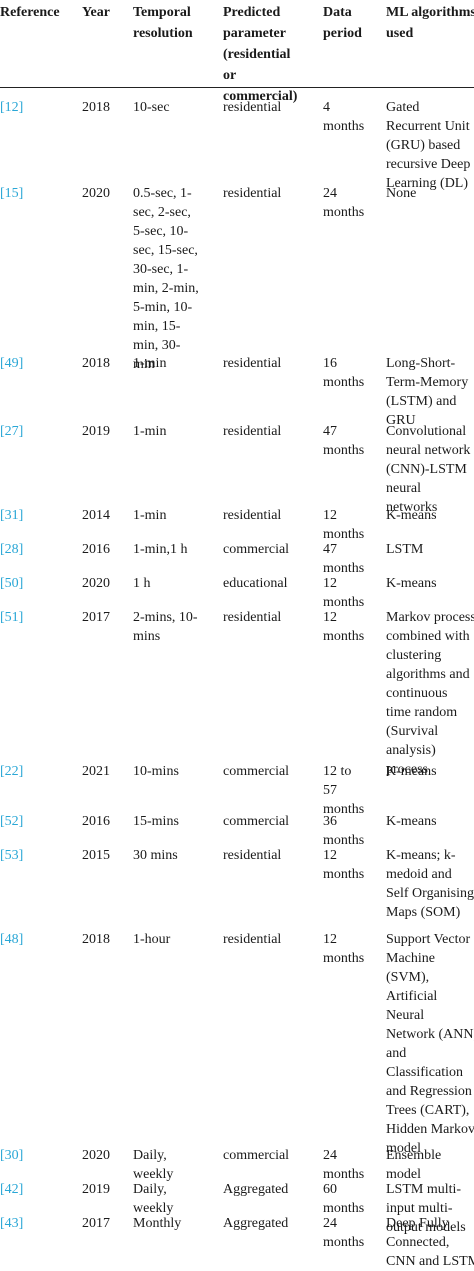 Image resolution: width=474 pixels, height=1271 pixels. I want to click on cell-reference: [42], so click(12, 1189).